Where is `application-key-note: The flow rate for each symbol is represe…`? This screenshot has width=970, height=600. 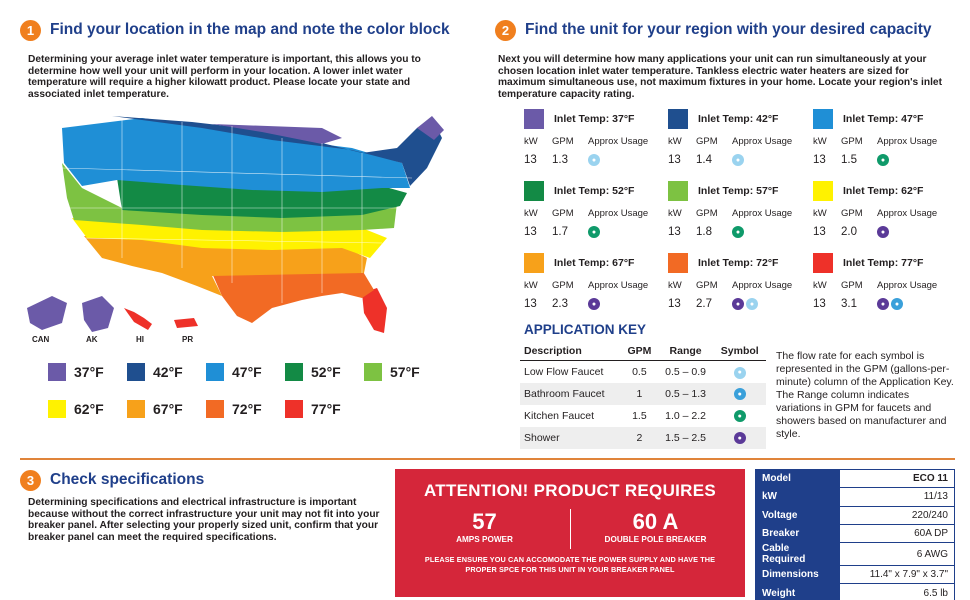
application-key-note: The flow rate for each symbol is represe… is located at coordinates (865, 395).